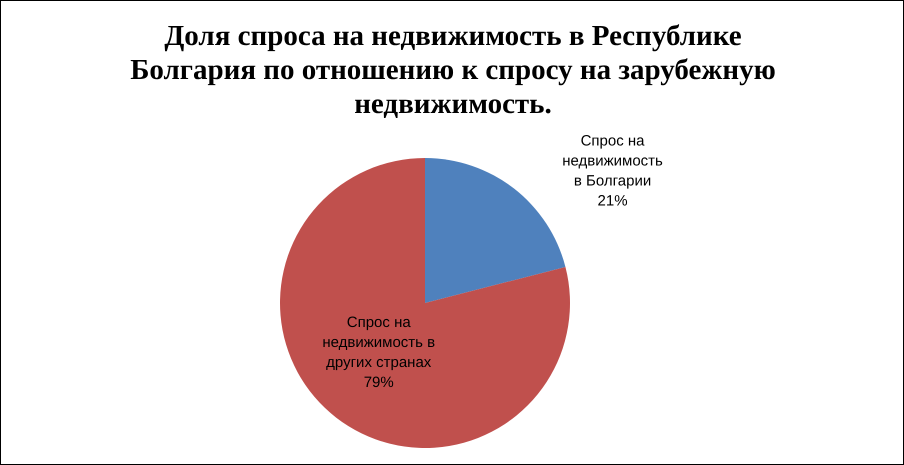 The height and width of the screenshot is (465, 904). I want to click on slice-label: Спрос на недвижимость в других странах, so click(379, 343).